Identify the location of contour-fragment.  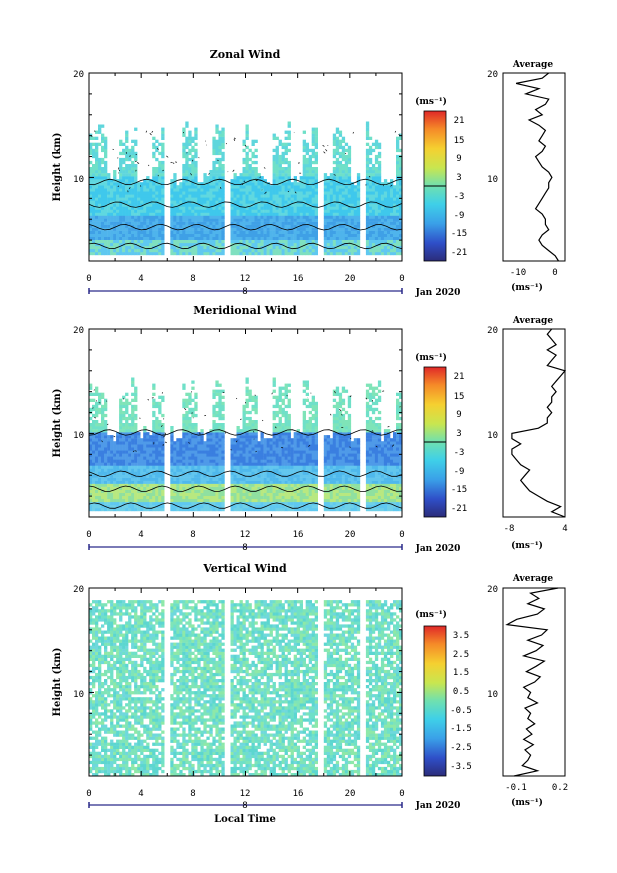
(152, 131).